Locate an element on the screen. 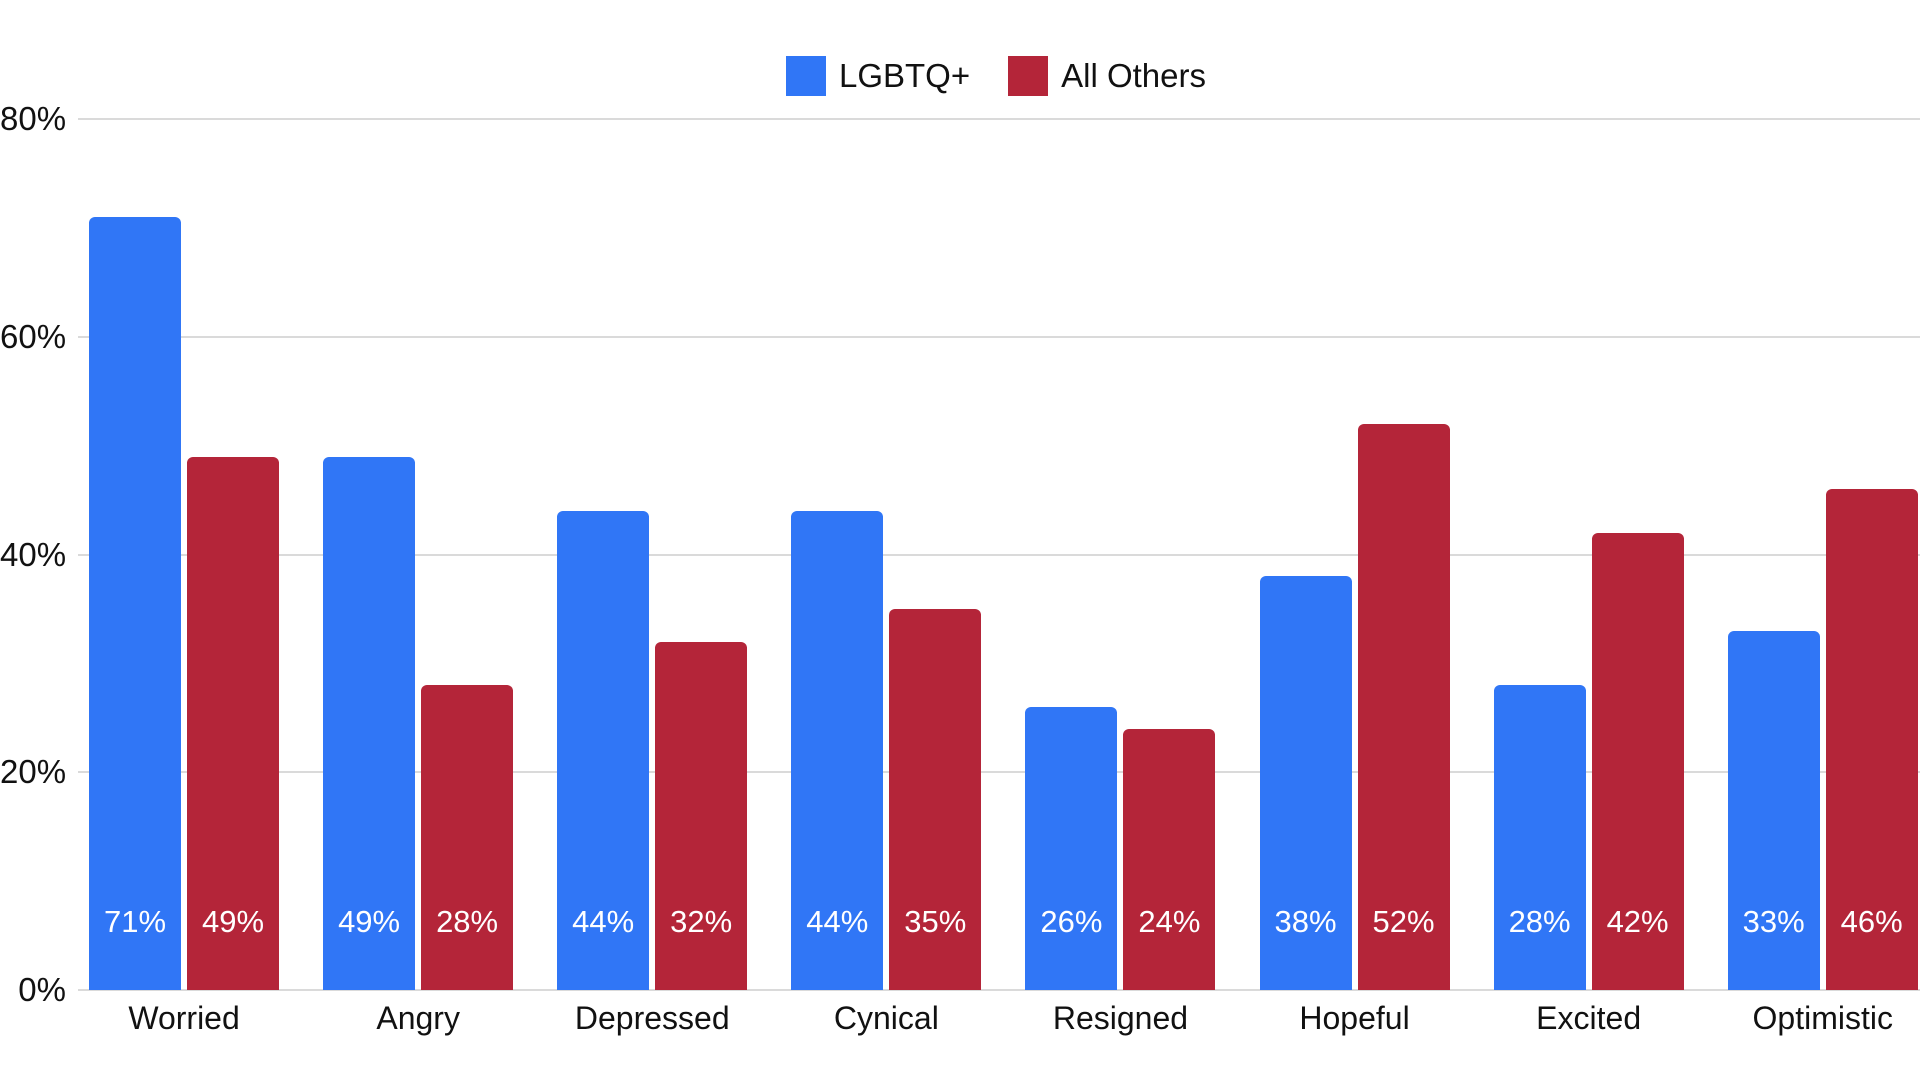  bar-group-excited: 28% 42% is located at coordinates (1589, 540).